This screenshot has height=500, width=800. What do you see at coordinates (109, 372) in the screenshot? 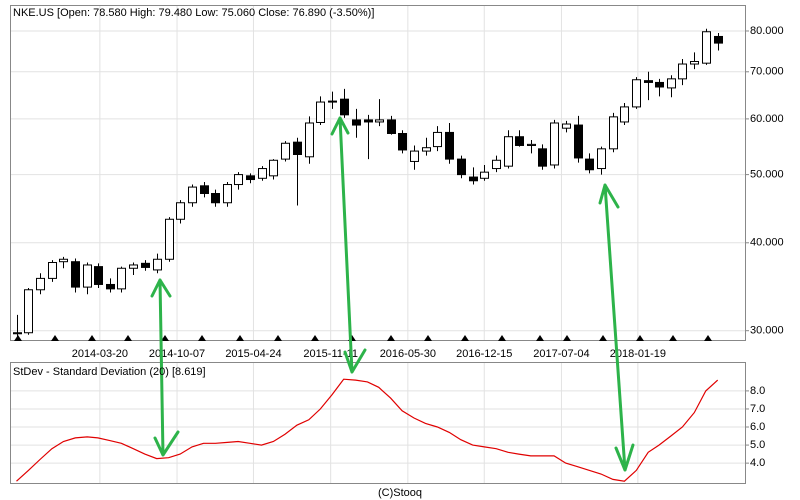
I see `indicator-title: StDev - Standard Deviation (20) [8.619]` at bounding box center [109, 372].